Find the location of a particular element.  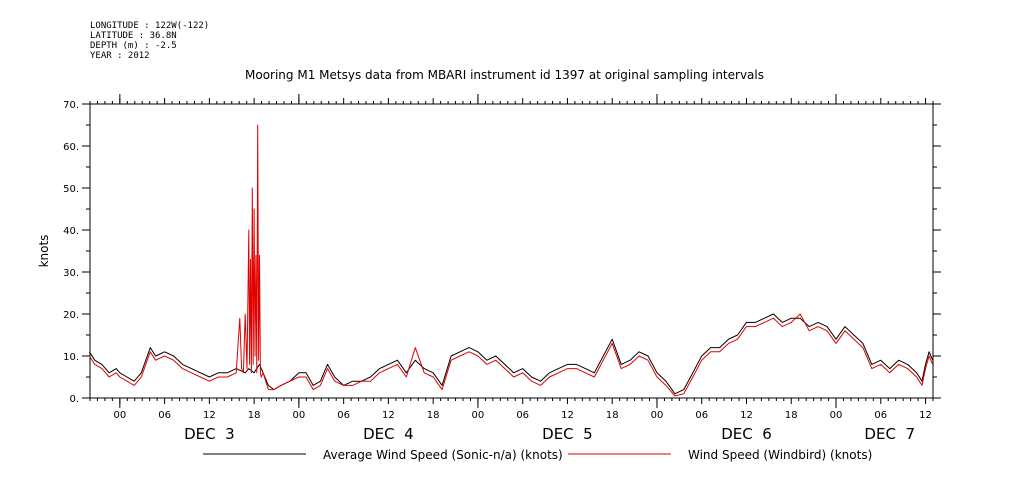

x-day-label: DEC 5 is located at coordinates (567, 434).